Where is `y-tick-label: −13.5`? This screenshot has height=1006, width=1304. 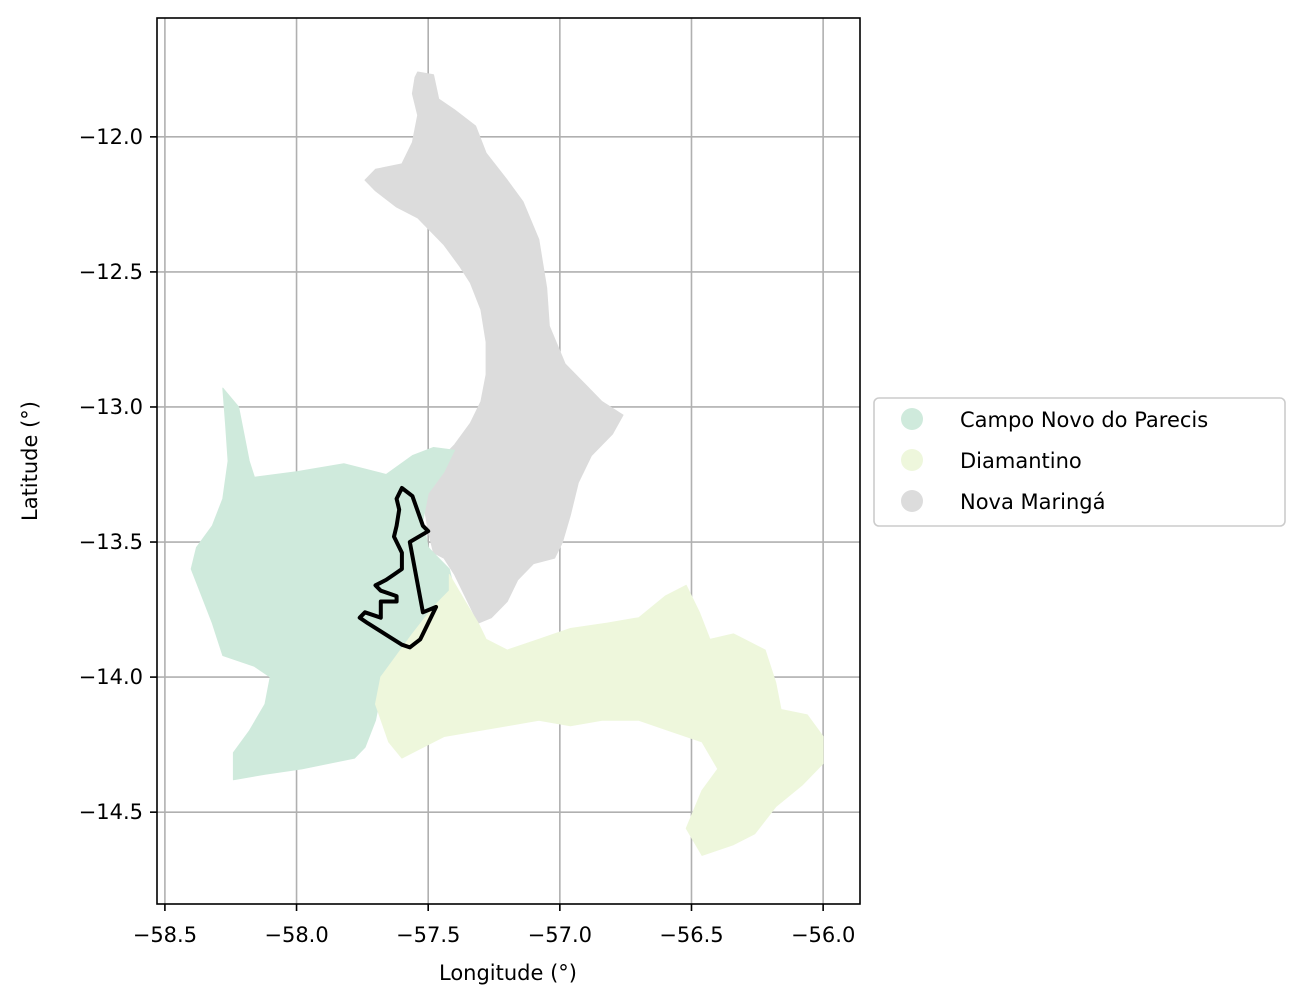
y-tick-label: −13.5 is located at coordinates (111, 542).